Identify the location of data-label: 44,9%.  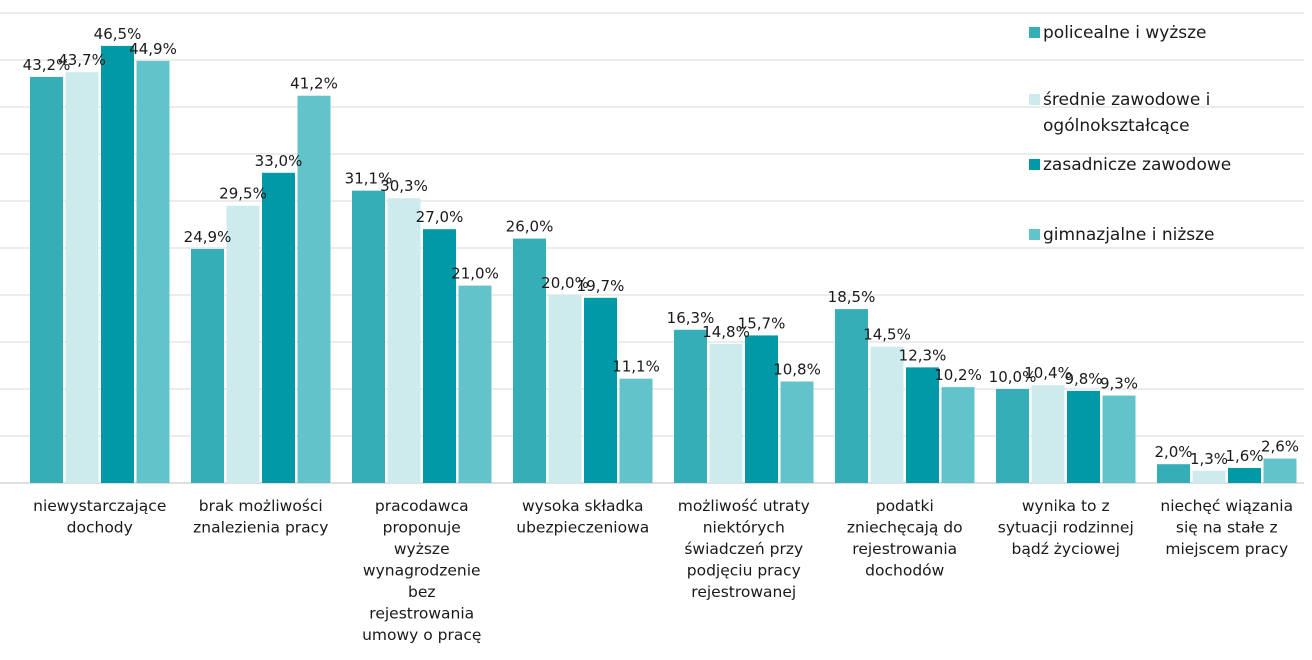
(153, 49).